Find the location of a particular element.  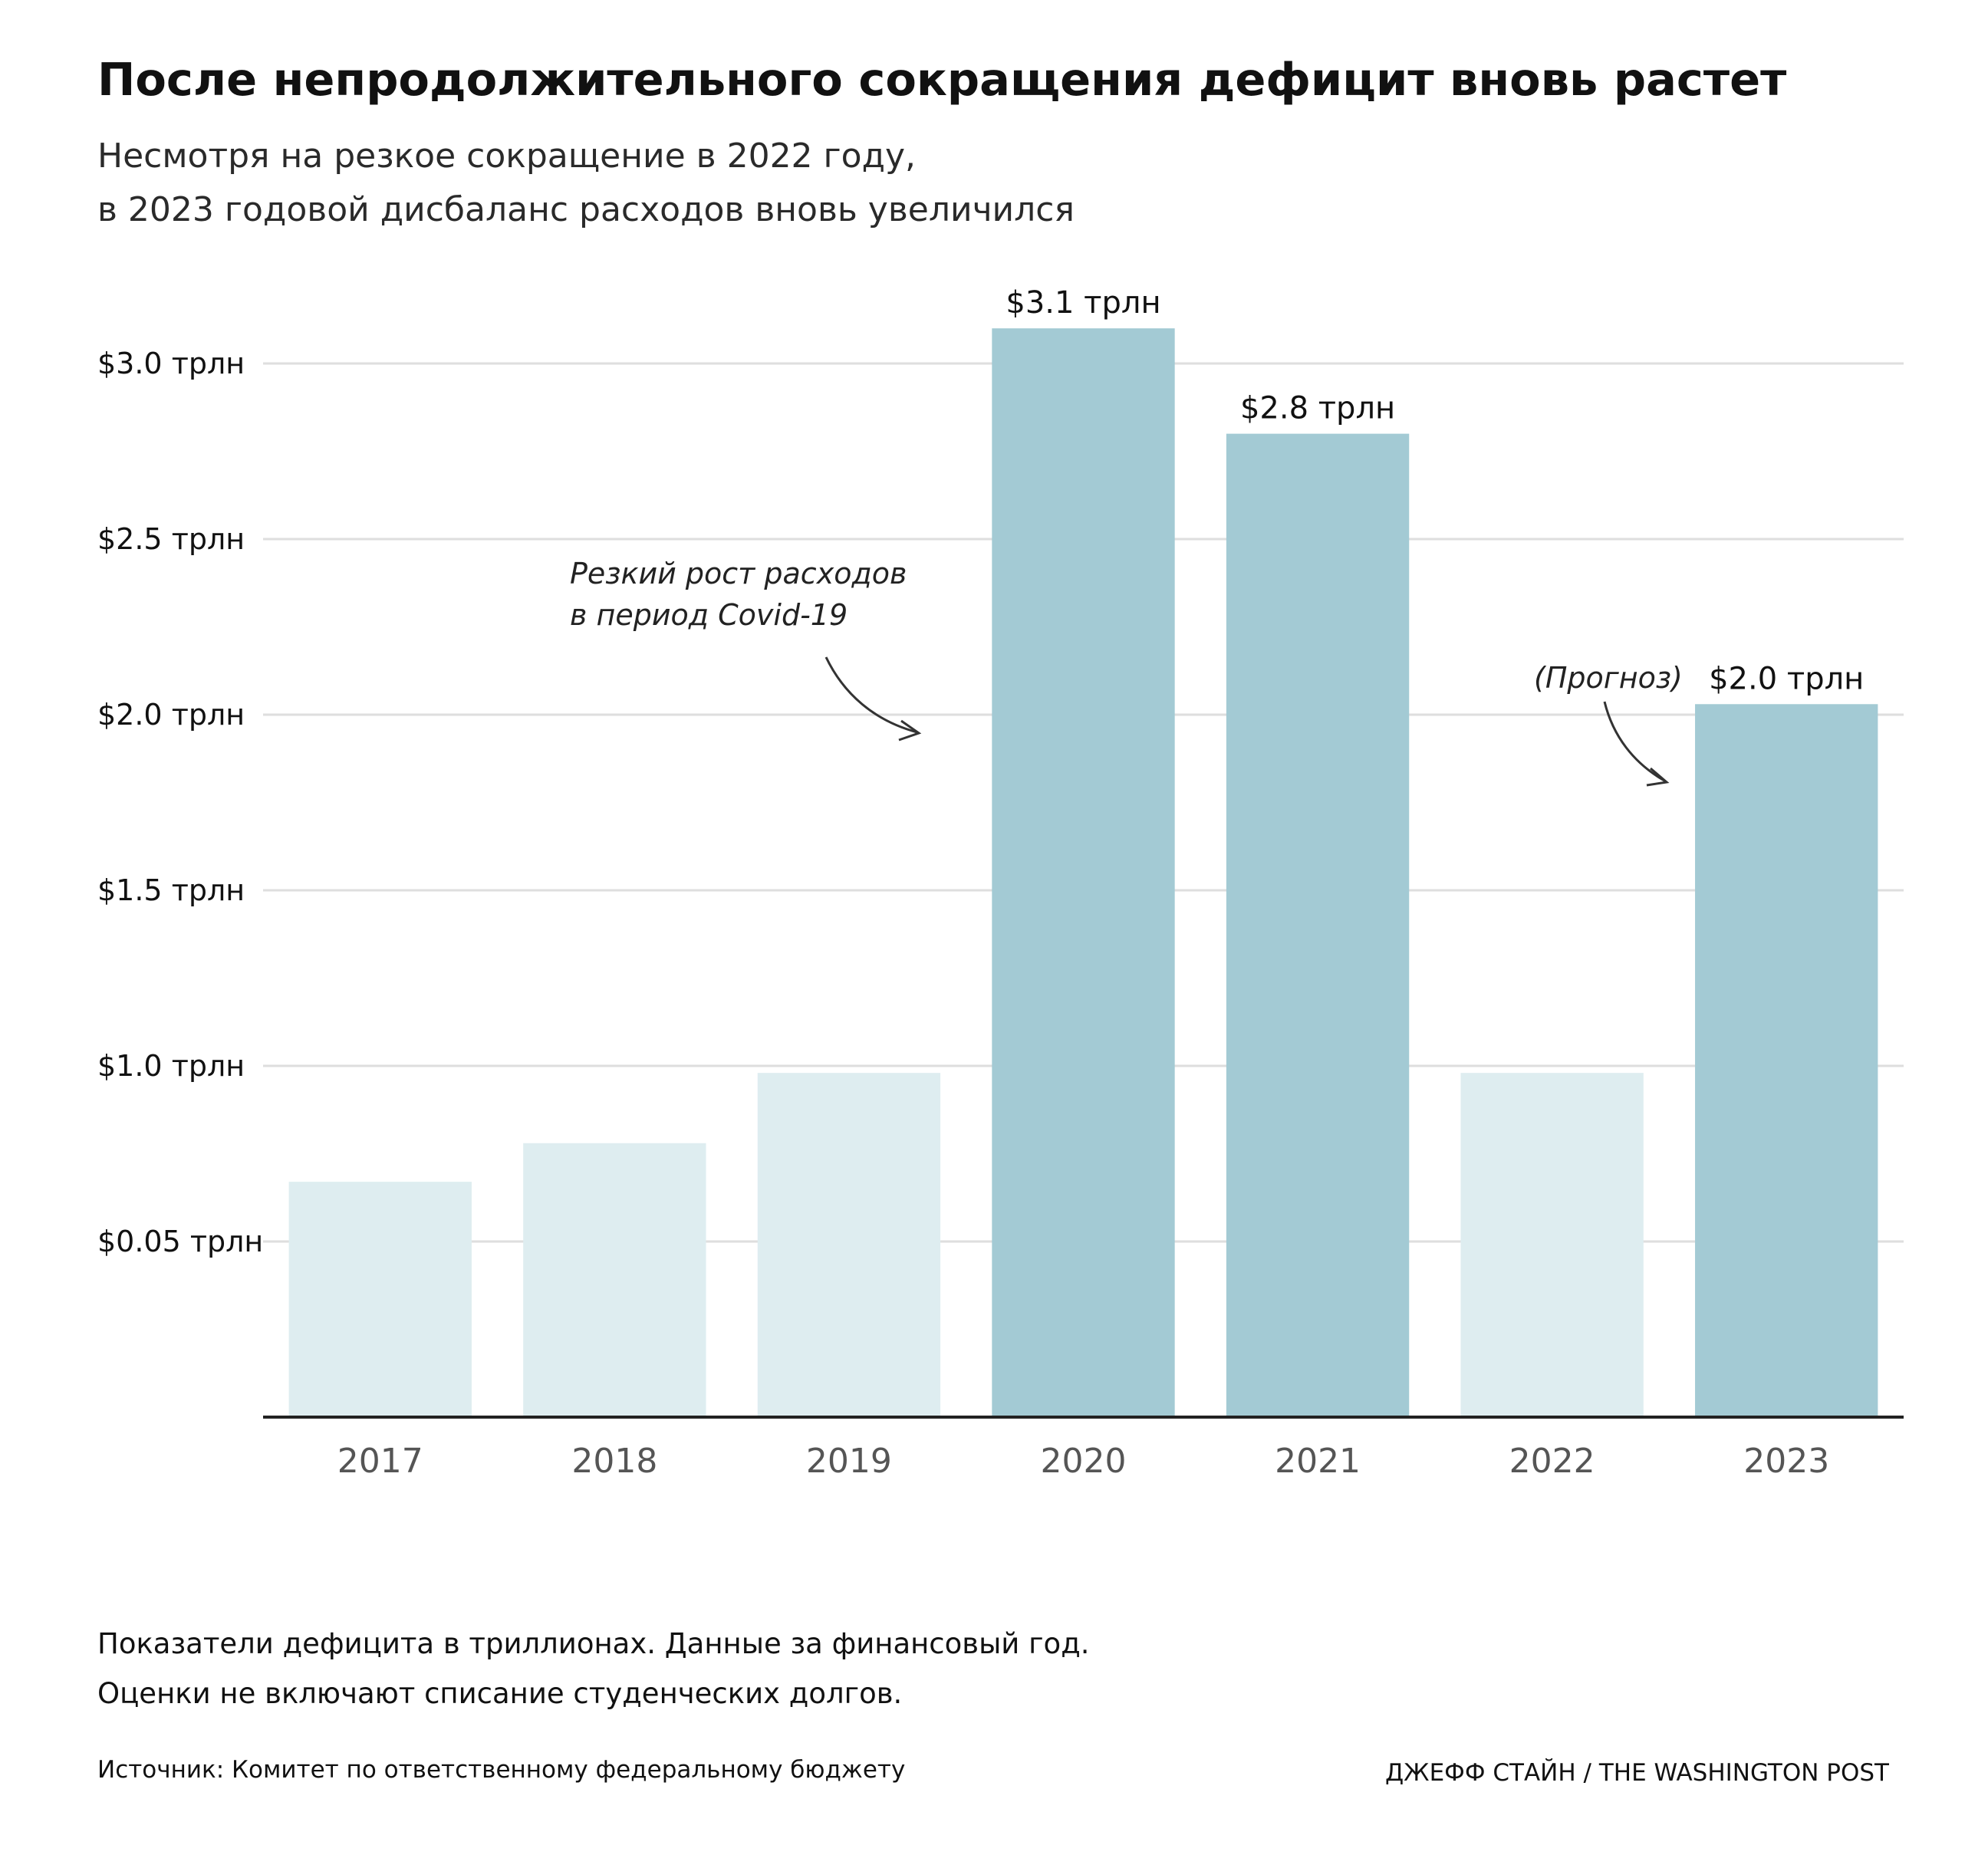

bar-2018 is located at coordinates (614, 1280).